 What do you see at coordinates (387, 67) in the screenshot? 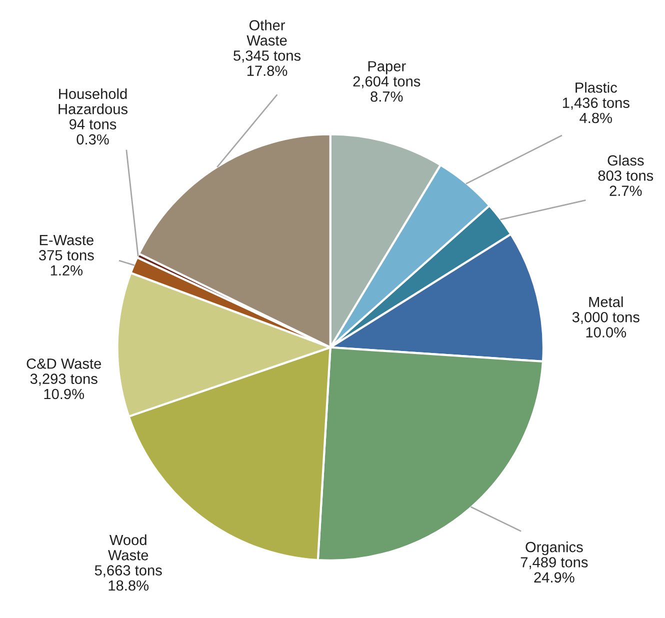
I see `slice-label: Paper` at bounding box center [387, 67].